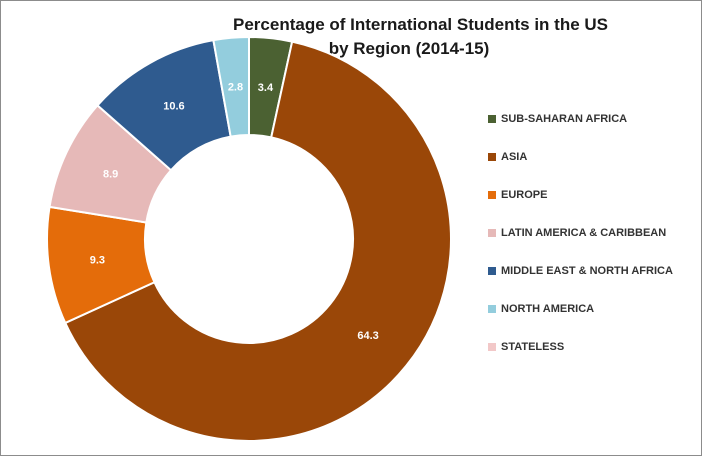  Describe the element at coordinates (533, 346) in the screenshot. I see `legend-label: STATELESS` at that location.